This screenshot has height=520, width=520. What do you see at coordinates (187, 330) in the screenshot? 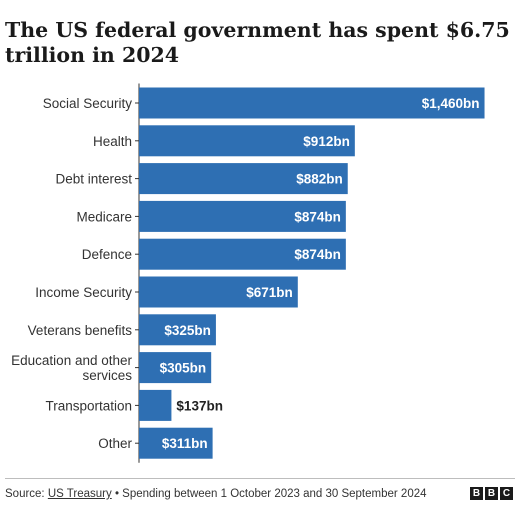
I see `value-label: $325bn` at bounding box center [187, 330].